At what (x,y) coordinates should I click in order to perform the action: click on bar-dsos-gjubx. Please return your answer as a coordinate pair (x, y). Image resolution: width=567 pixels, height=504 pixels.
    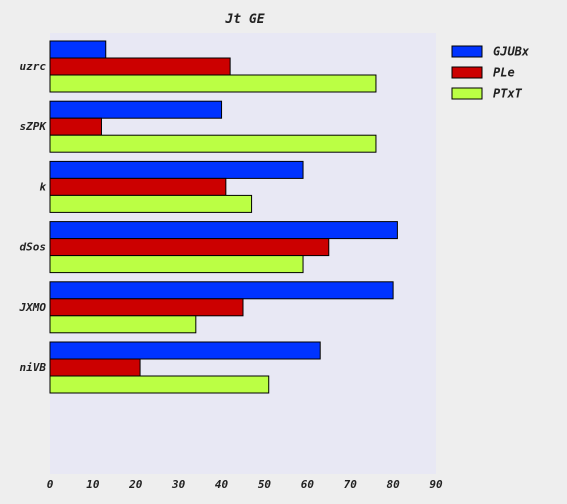
    Looking at the image, I should click on (223, 230).